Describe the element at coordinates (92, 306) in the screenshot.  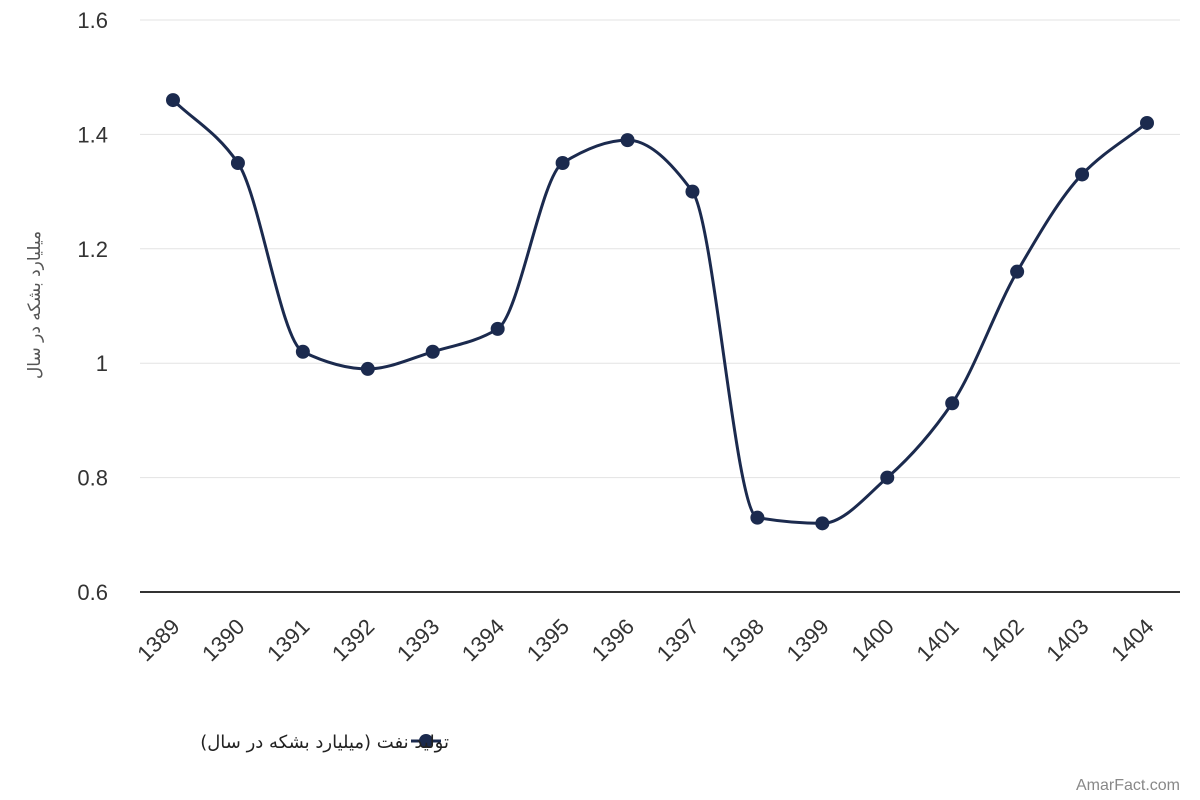
I see `y-axis-tick-labels: 0.6 0.8 1 1.2 1.4 1.6` at that location.